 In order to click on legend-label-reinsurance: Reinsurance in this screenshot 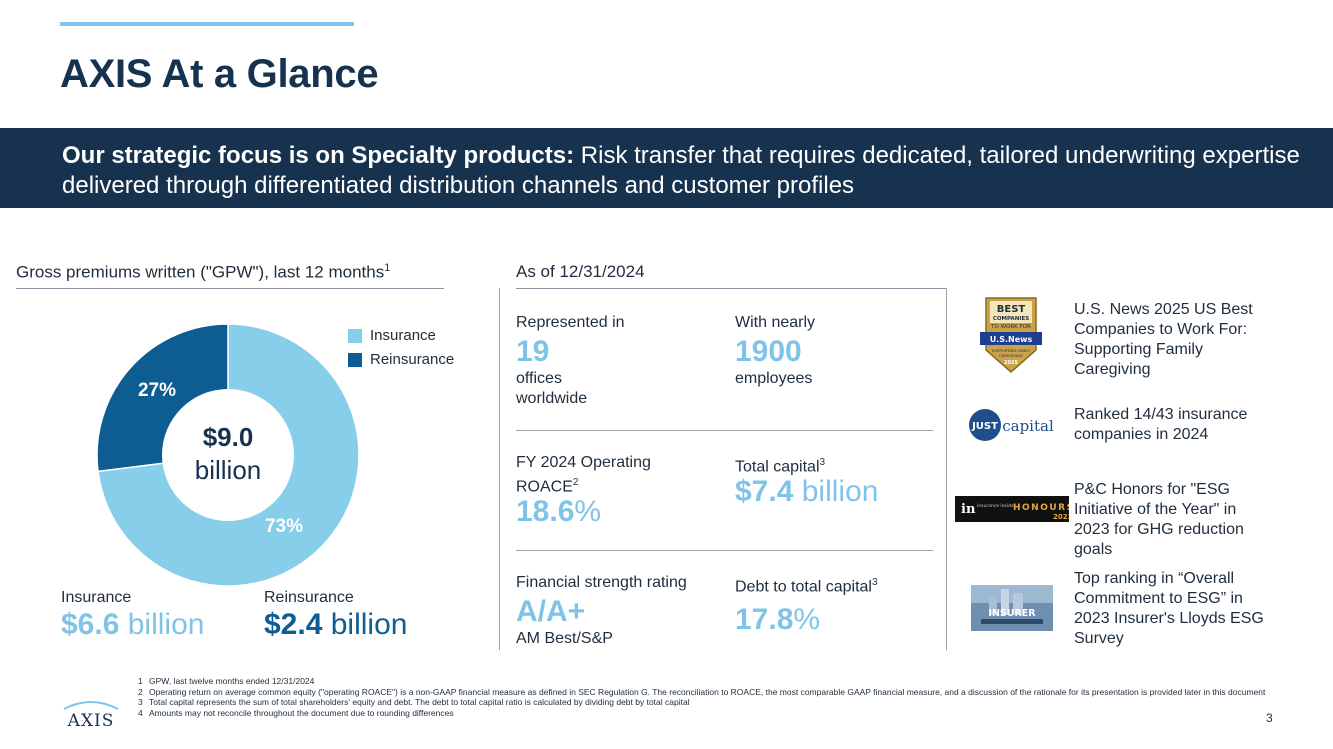, I will do `click(412, 359)`.